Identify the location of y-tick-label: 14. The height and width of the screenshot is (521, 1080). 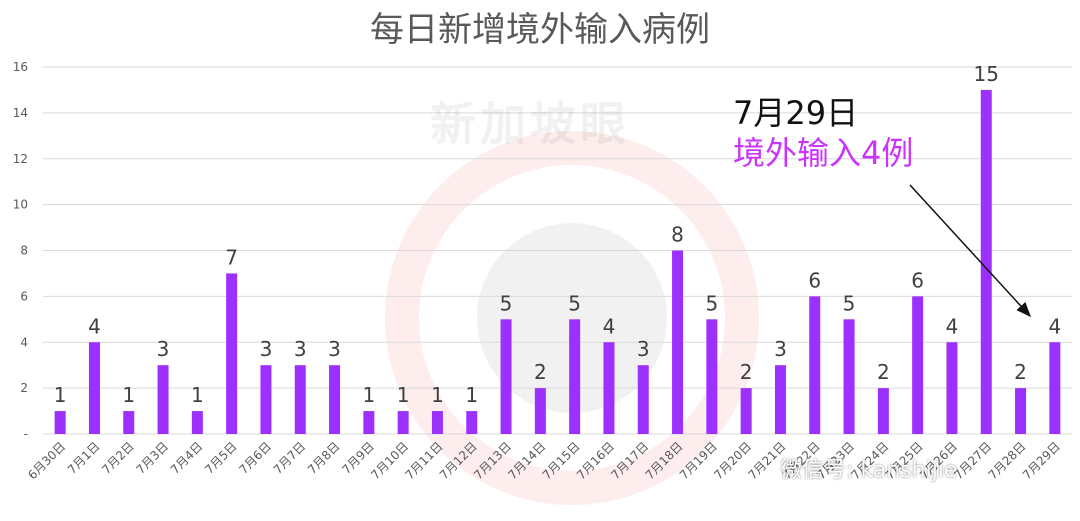
(20, 113).